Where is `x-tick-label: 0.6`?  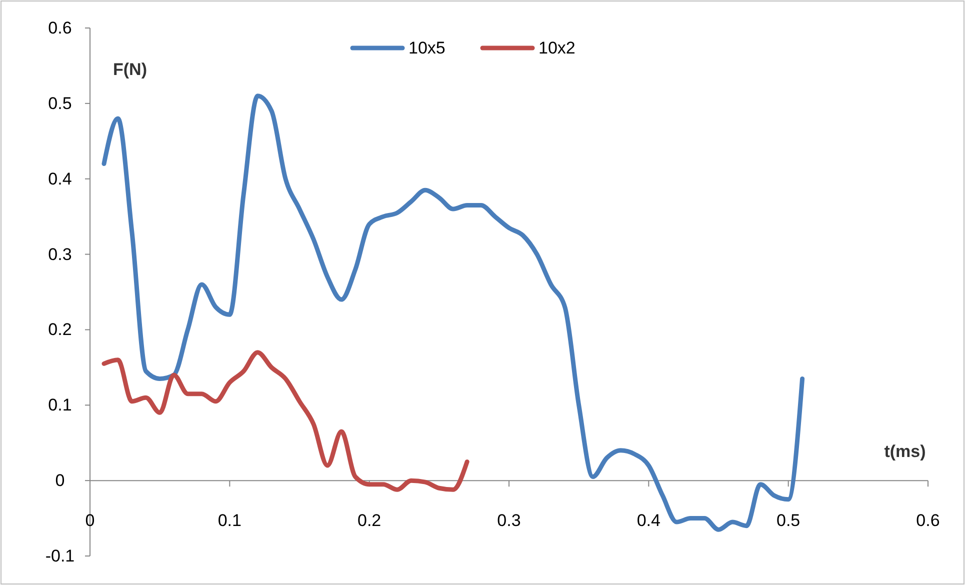 x-tick-label: 0.6 is located at coordinates (928, 520).